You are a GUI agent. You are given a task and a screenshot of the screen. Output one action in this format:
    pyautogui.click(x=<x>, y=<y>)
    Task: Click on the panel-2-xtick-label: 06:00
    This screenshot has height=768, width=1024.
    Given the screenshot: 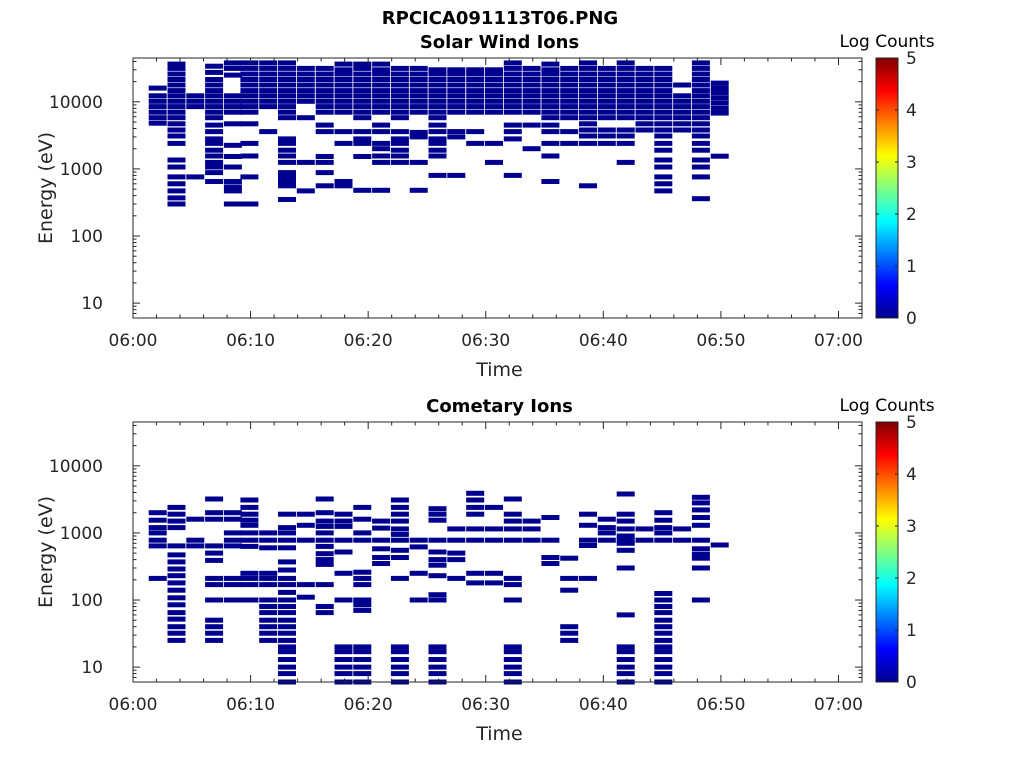 What is the action you would take?
    pyautogui.click(x=133, y=705)
    